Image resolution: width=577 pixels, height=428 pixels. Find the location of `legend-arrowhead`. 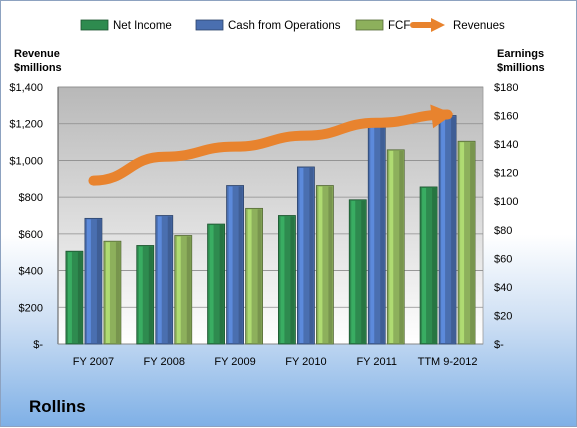

legend-arrowhead is located at coordinates (438, 25).